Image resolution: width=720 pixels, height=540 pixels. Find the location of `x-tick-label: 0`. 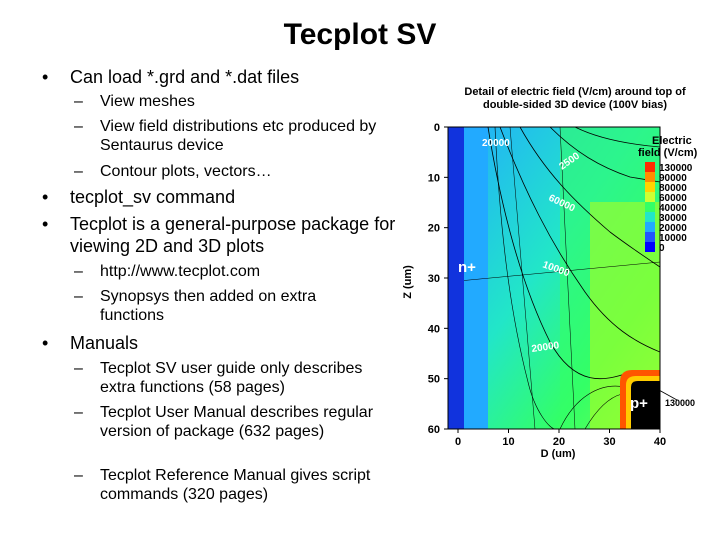

x-tick-label: 0 is located at coordinates (458, 442).